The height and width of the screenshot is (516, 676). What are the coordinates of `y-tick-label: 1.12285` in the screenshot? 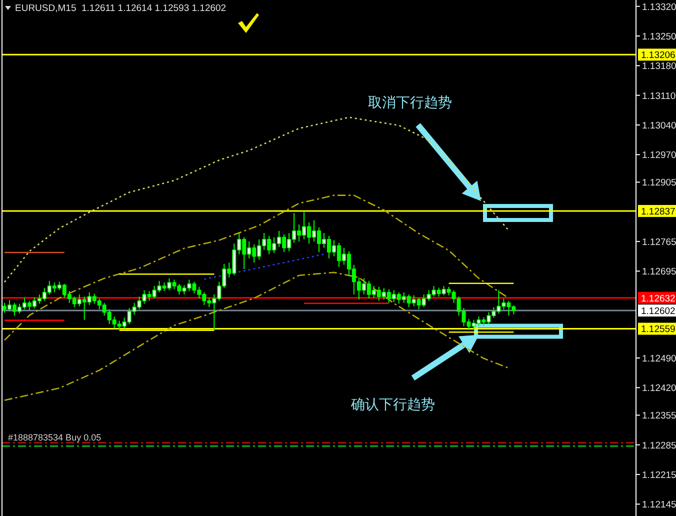 It's located at (659, 446).